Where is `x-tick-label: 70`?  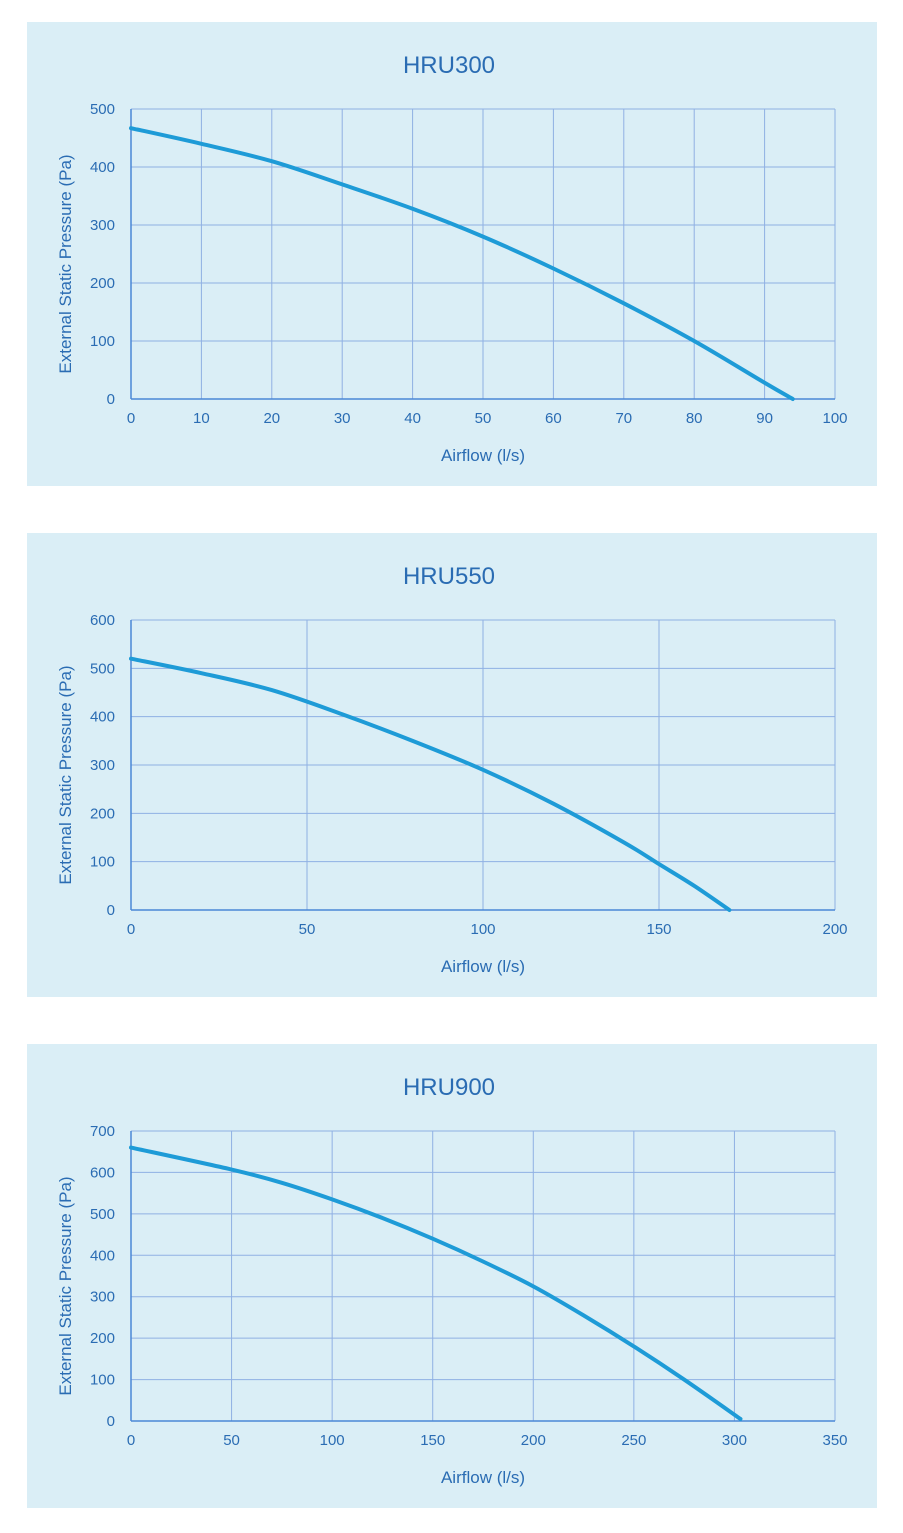 x-tick-label: 70 is located at coordinates (623, 418).